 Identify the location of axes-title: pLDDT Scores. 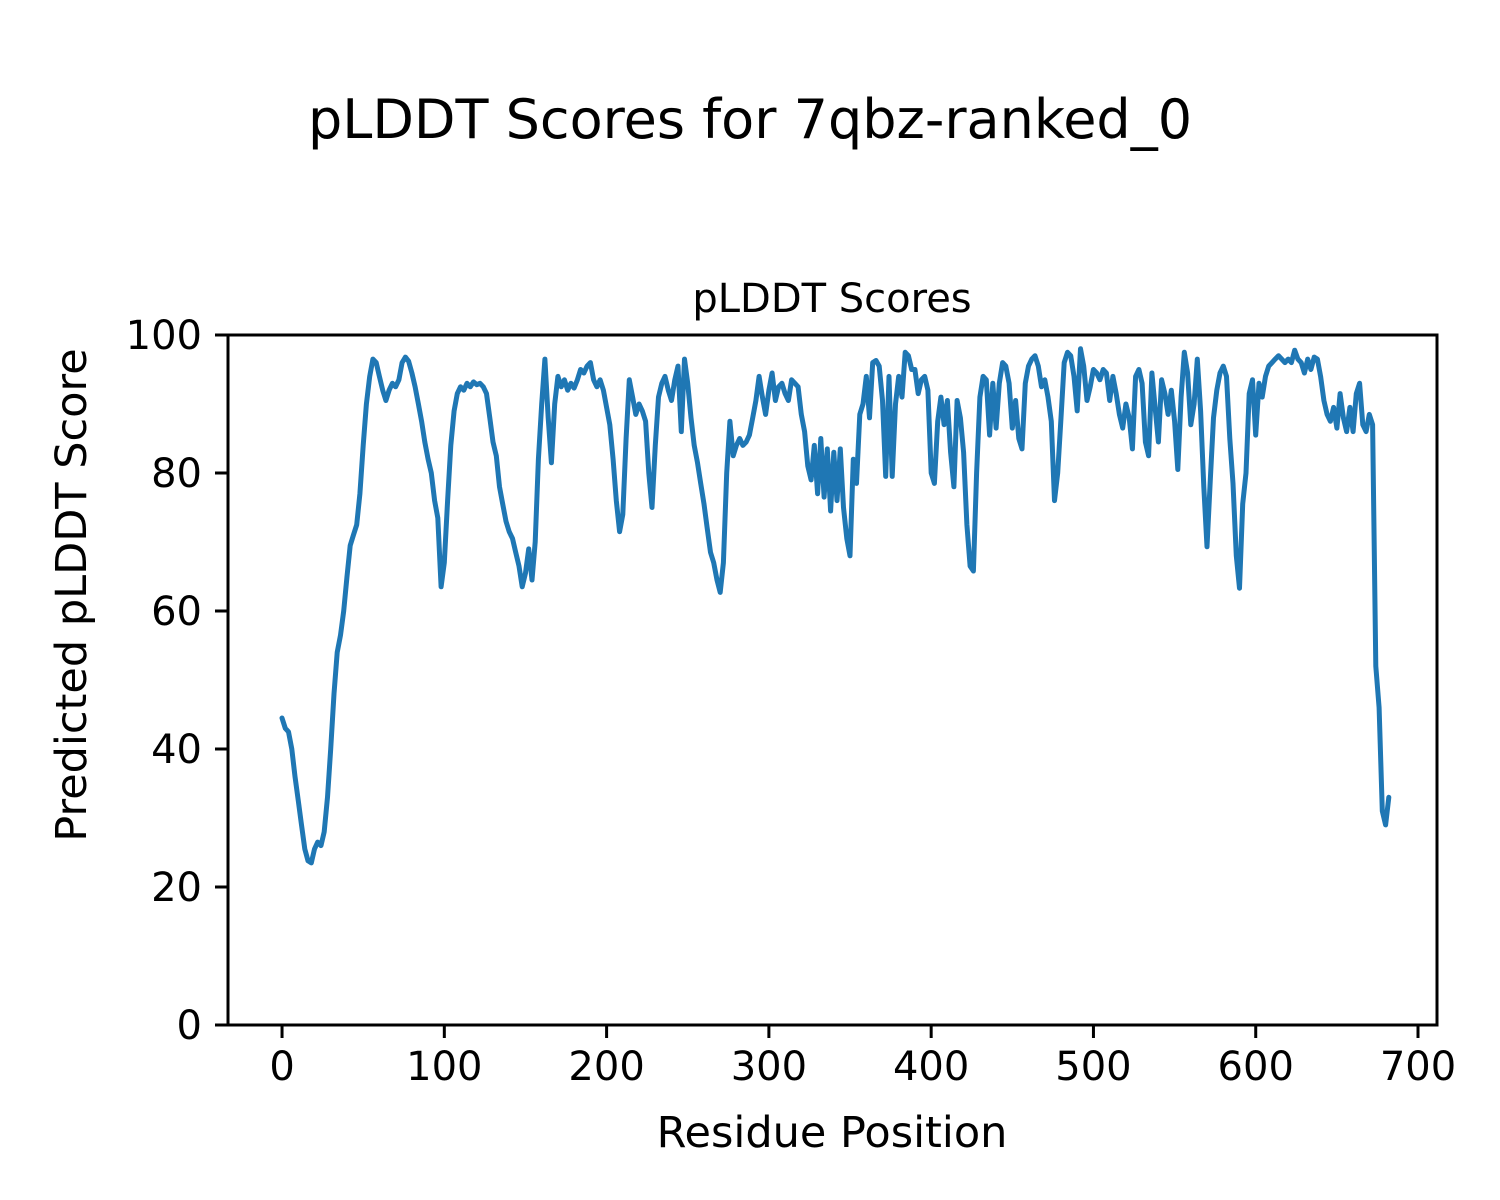
(832, 299).